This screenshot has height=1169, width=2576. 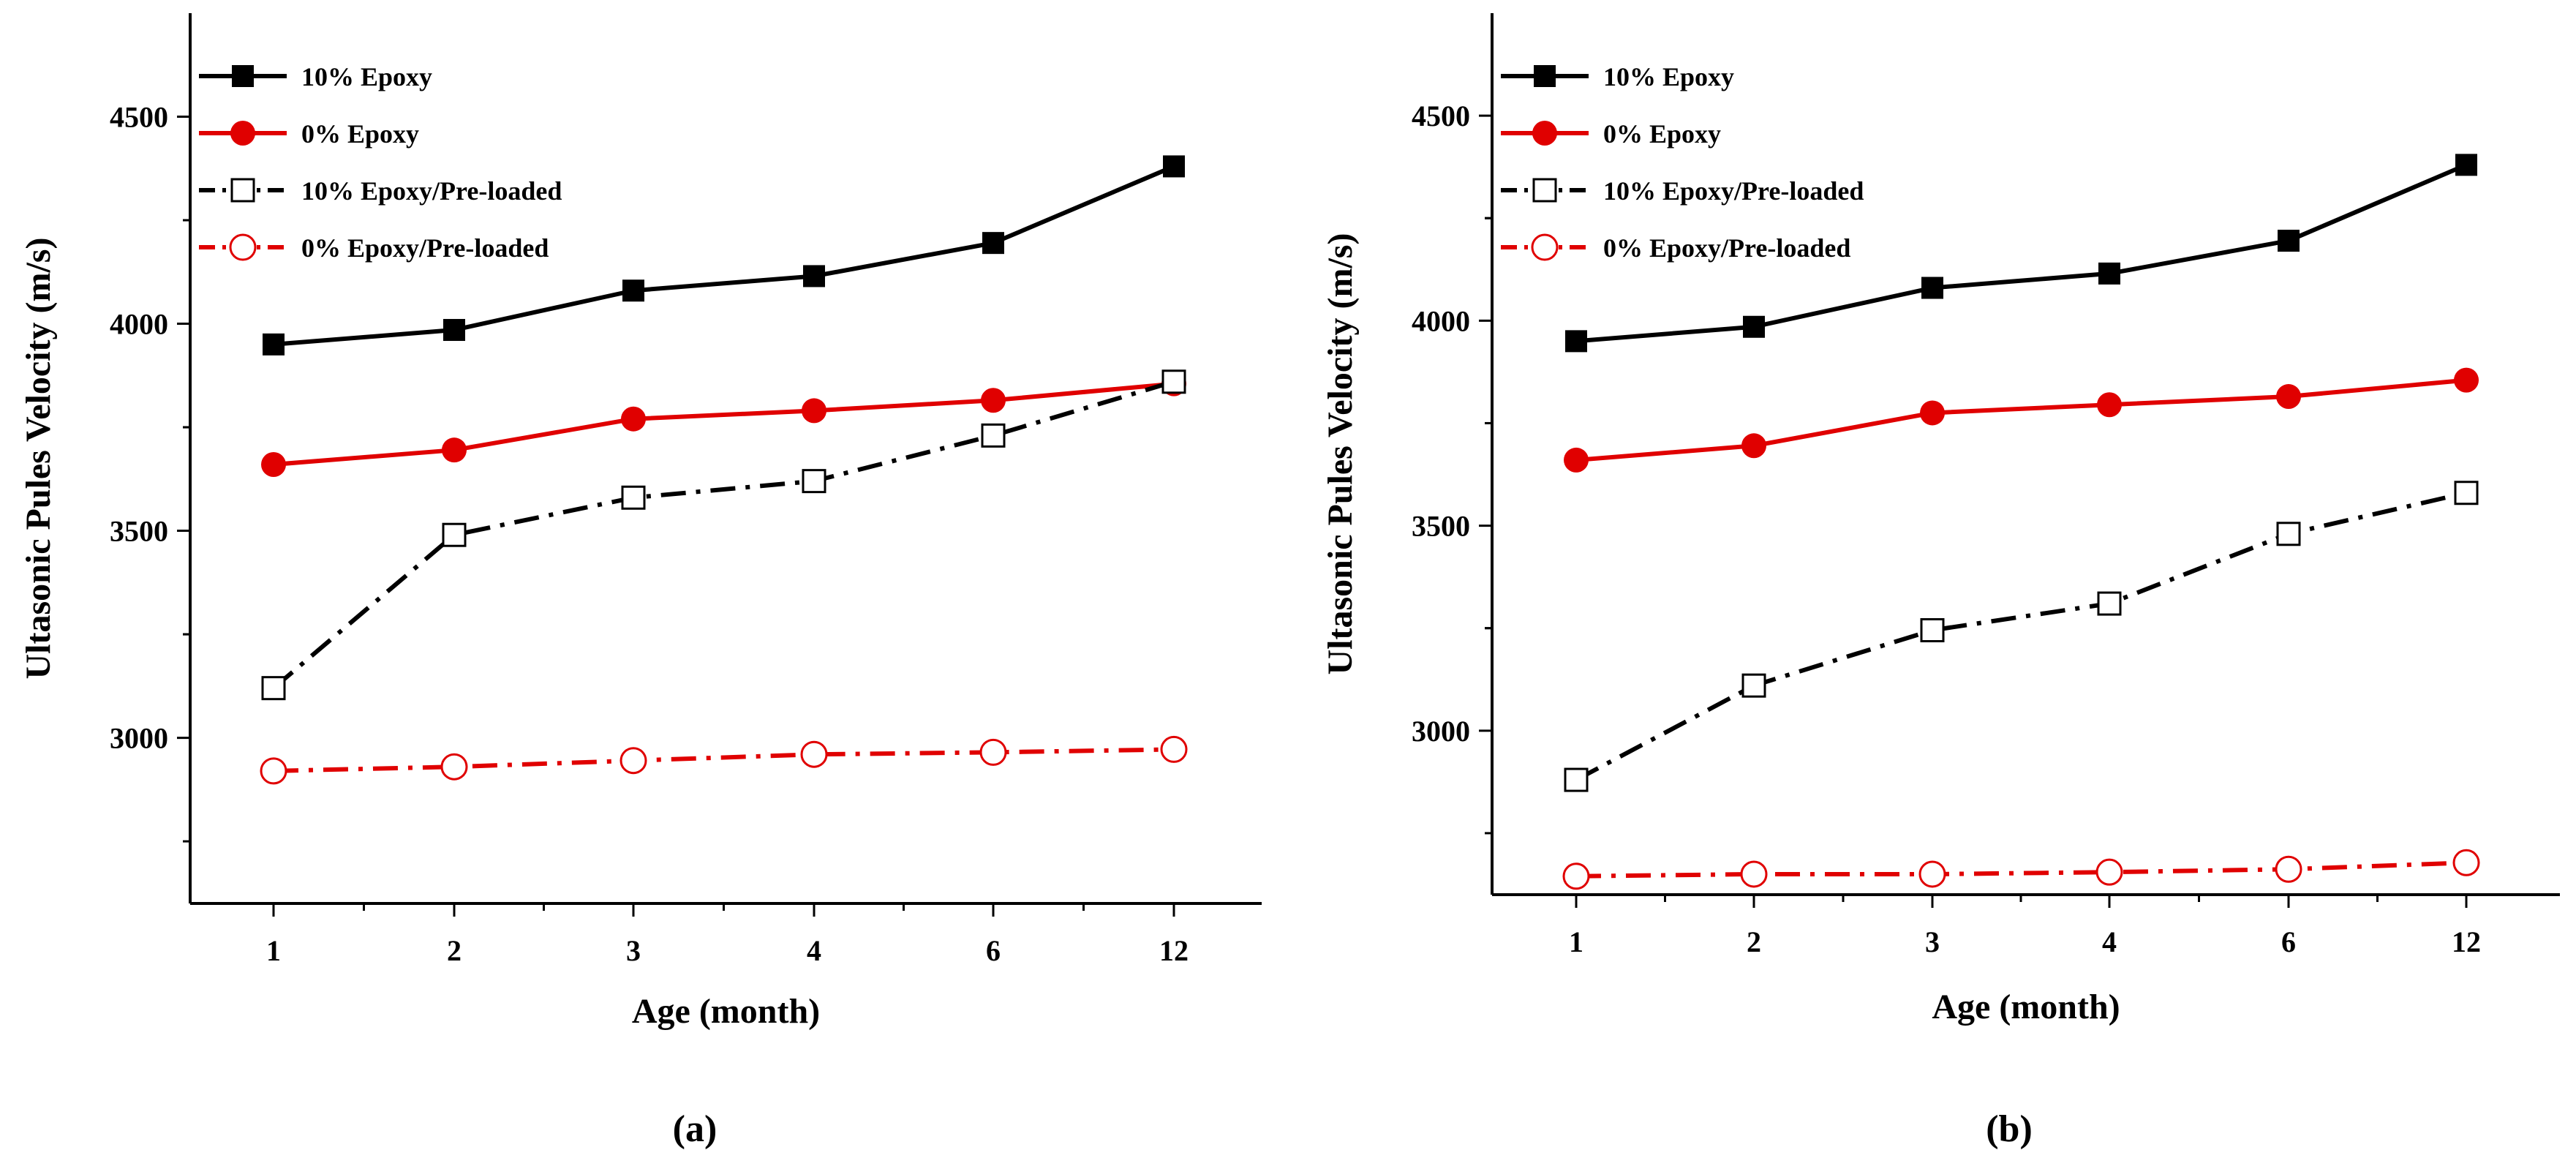 I want to click on panel-label: (b), so click(x=2009, y=1129).